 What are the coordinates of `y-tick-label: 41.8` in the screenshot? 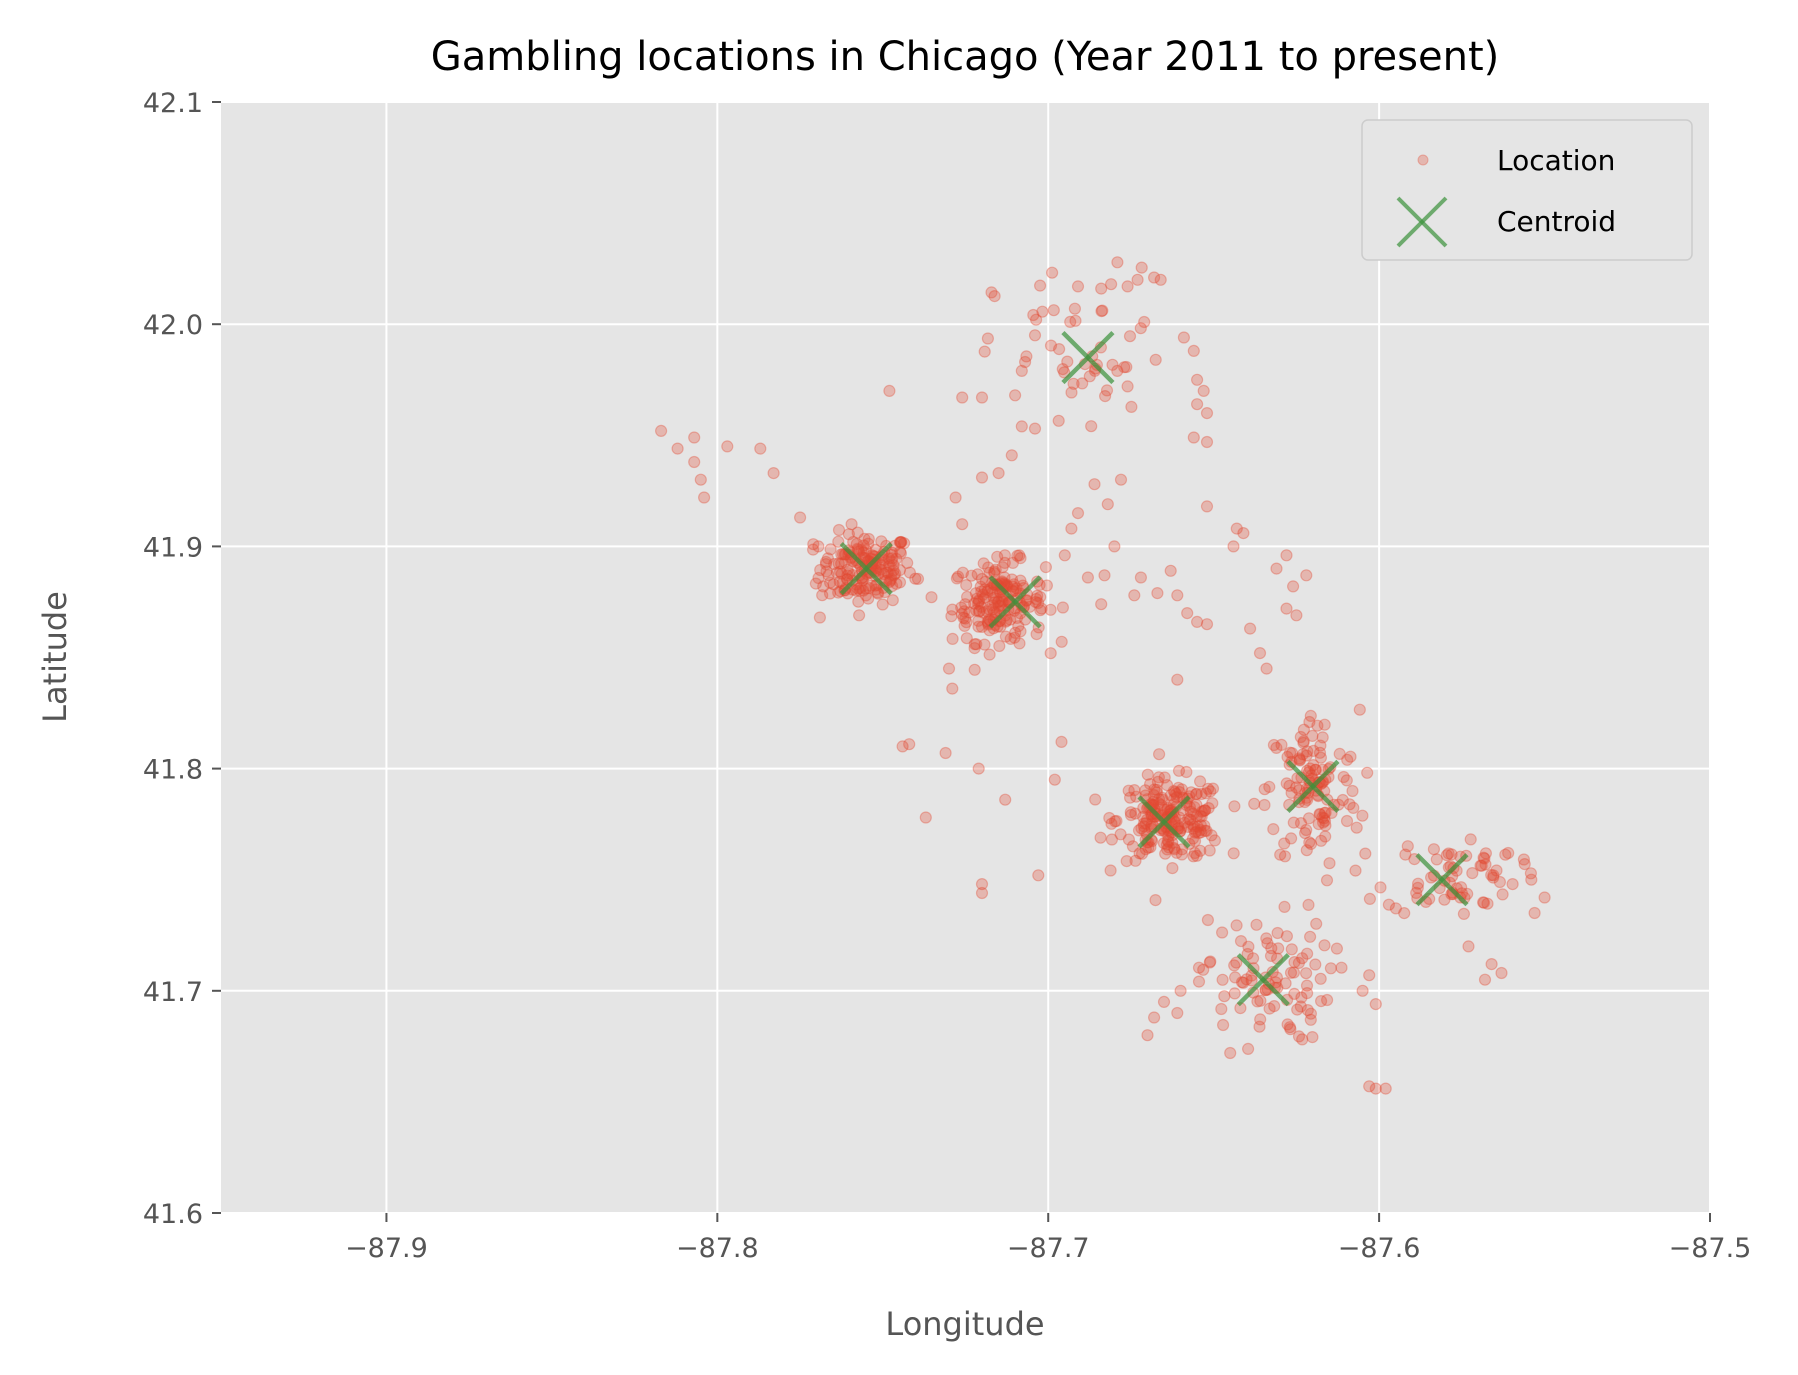 It's located at (173, 770).